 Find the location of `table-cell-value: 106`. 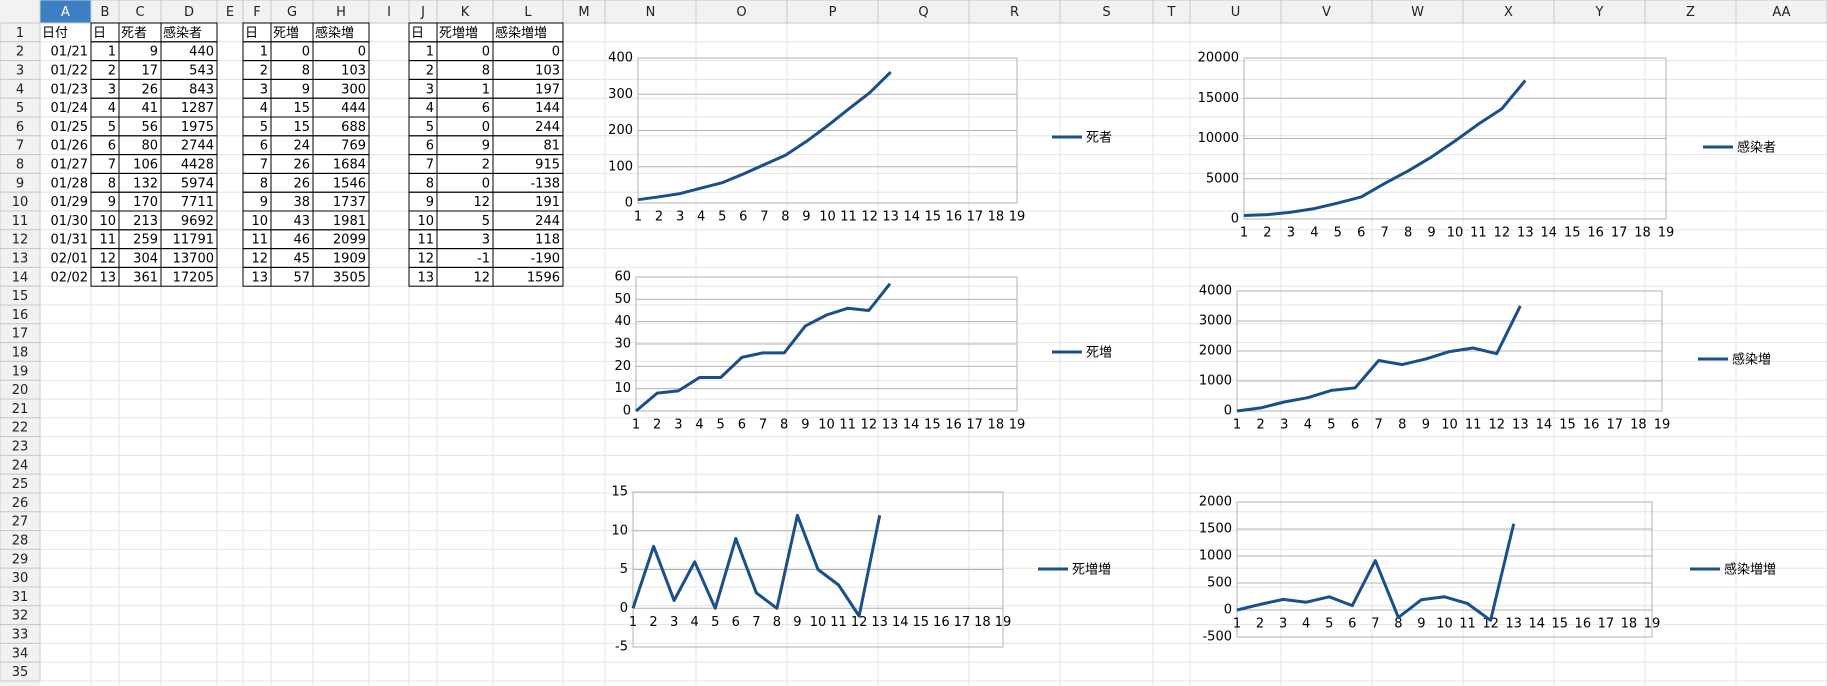

table-cell-value: 106 is located at coordinates (145, 165).